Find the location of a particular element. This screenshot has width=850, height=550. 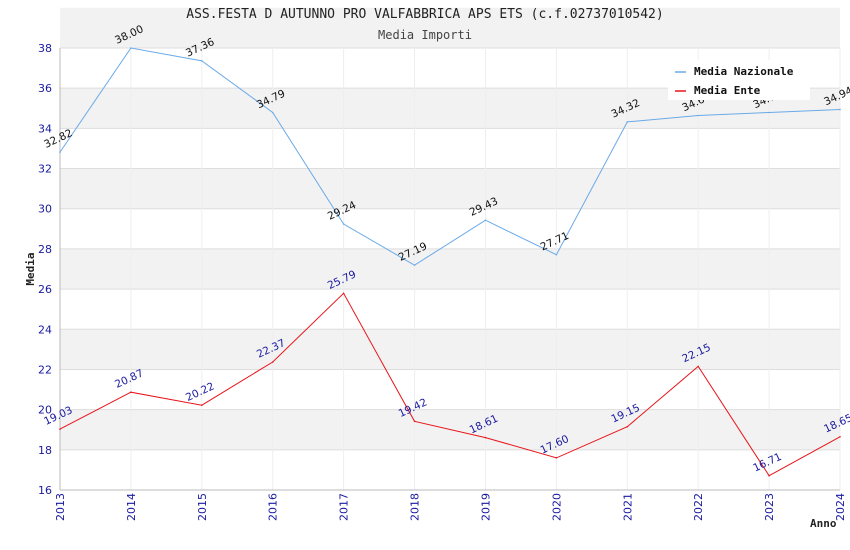

y-tick-label: 38 is located at coordinates (45, 48).